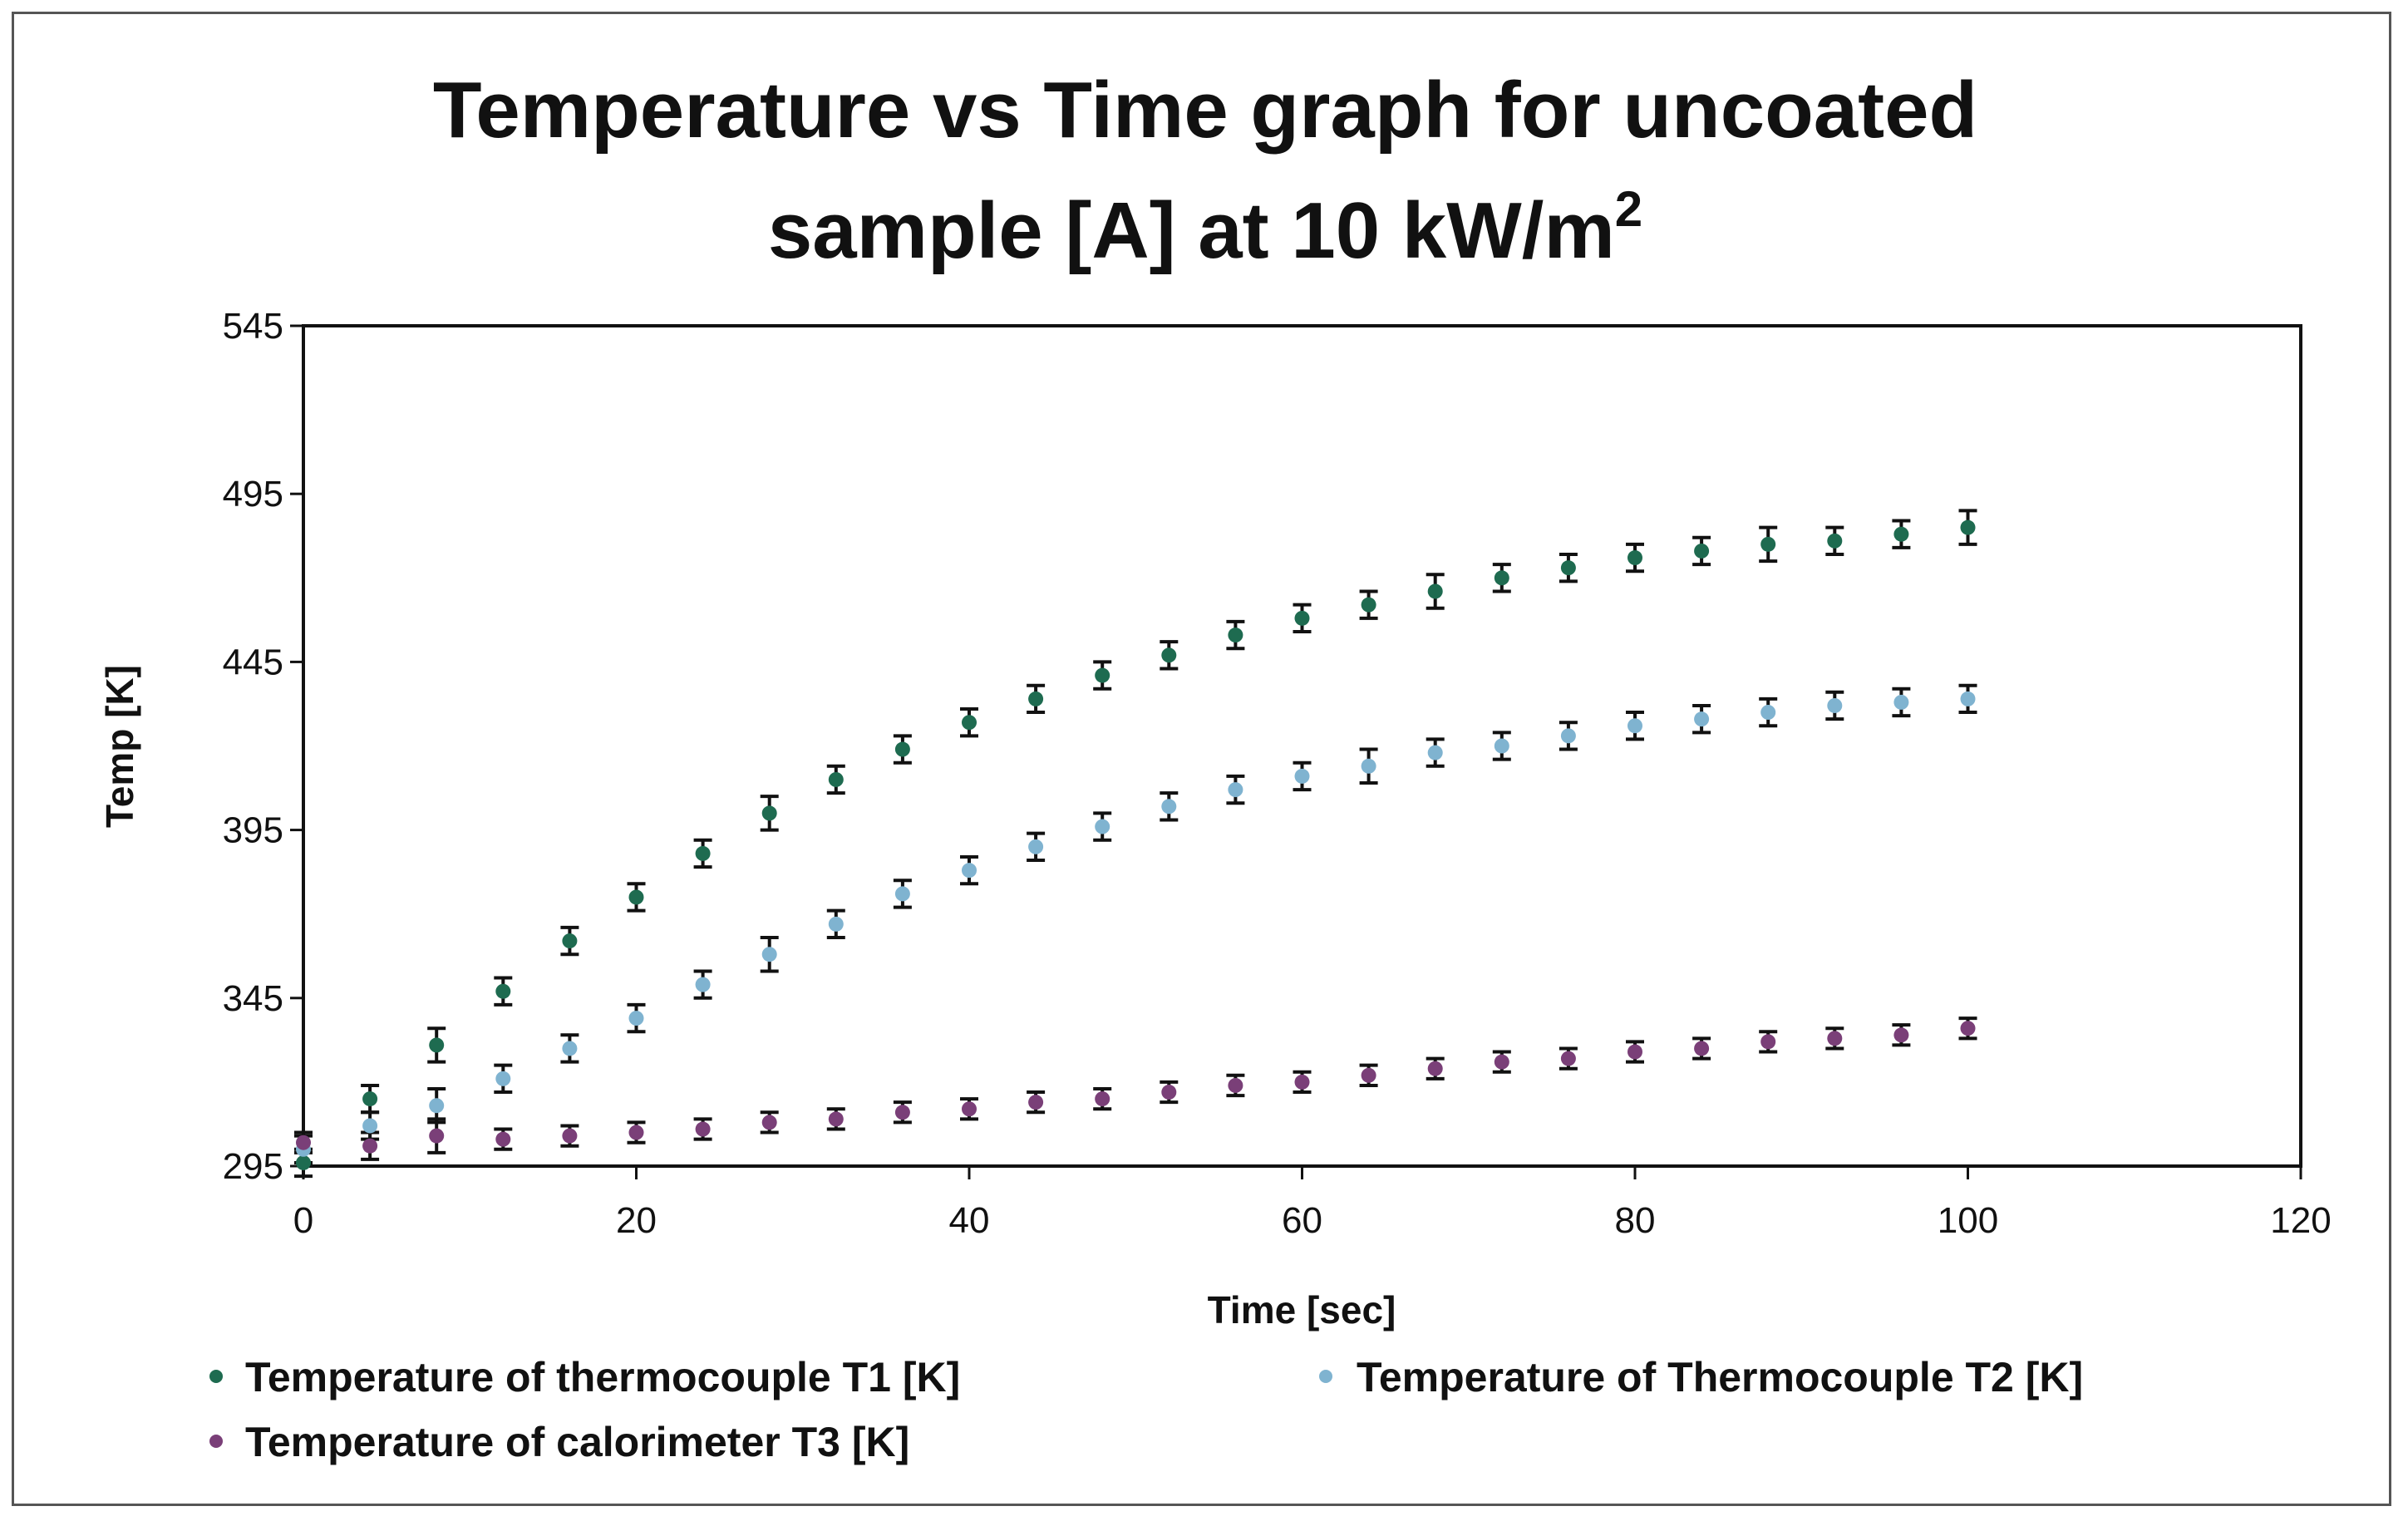 The width and height of the screenshot is (2408, 1521). I want to click on y-tick-label: 545, so click(253, 326).